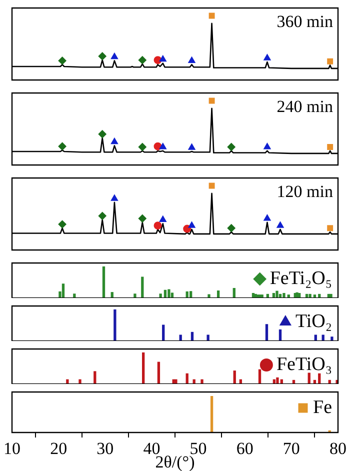 Image resolution: width=350 pixels, height=471 pixels. Describe the element at coordinates (301, 278) in the screenshot. I see `legend-label: FeTi₂O₅` at that location.